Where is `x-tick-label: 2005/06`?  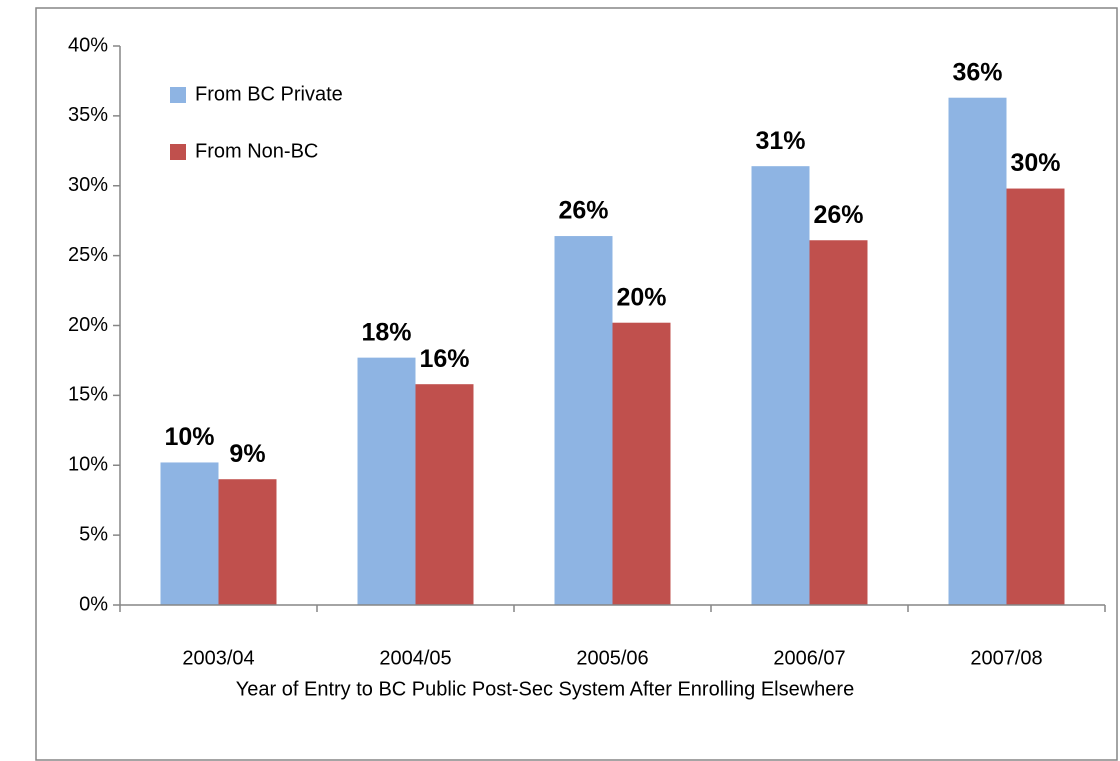
x-tick-label: 2005/06 is located at coordinates (612, 658).